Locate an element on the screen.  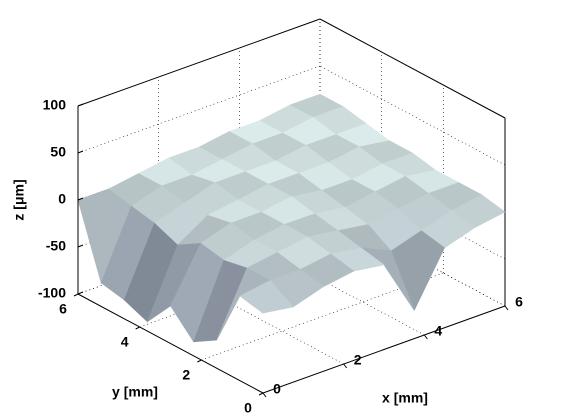
z-tick-label: -50 is located at coordinates (56, 246).